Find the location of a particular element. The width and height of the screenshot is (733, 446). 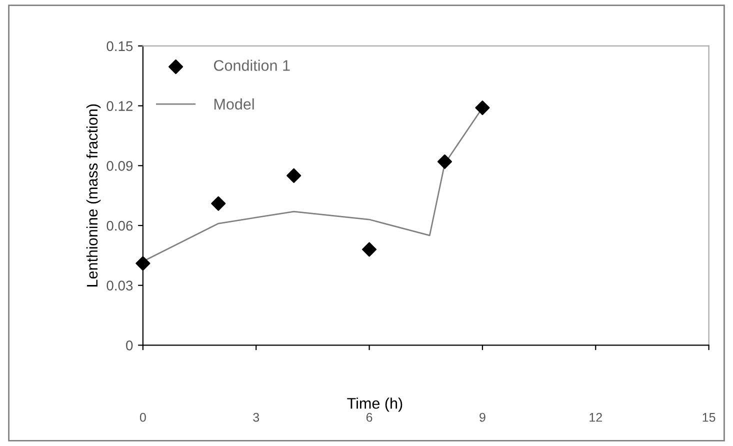

y-tick-label: 0 is located at coordinates (129, 345).